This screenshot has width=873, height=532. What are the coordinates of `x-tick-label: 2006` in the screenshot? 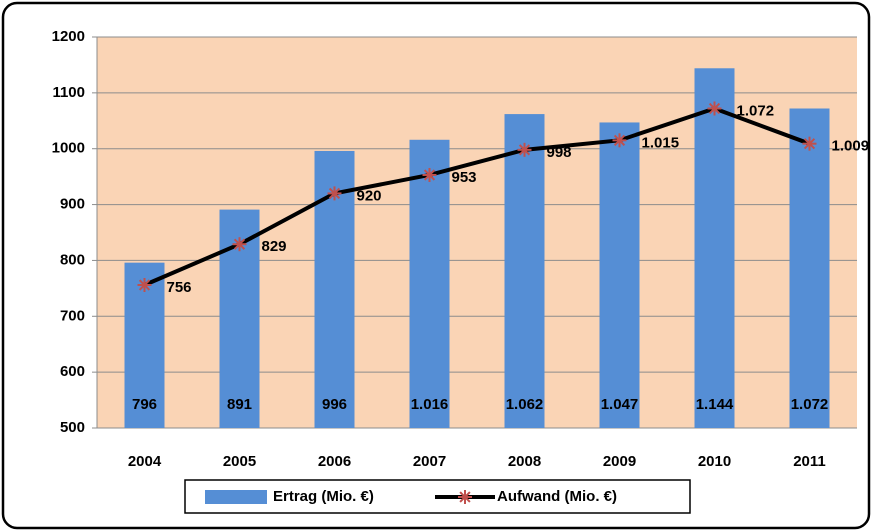 It's located at (334, 461).